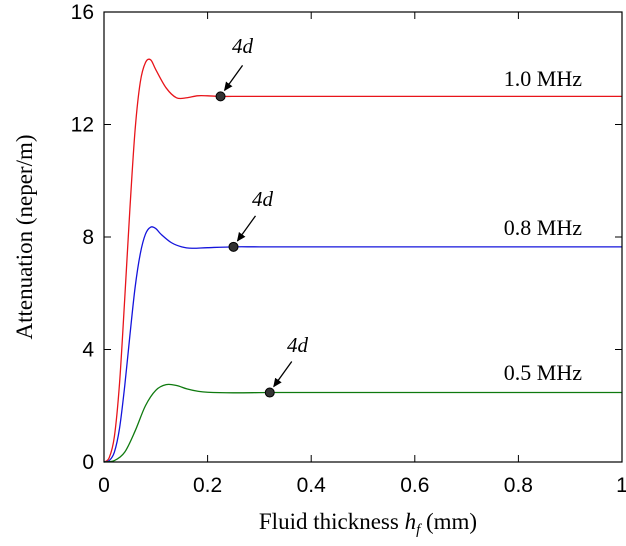 The width and height of the screenshot is (626, 546). Describe the element at coordinates (82, 12) in the screenshot. I see `y-tick-label: 16` at that location.